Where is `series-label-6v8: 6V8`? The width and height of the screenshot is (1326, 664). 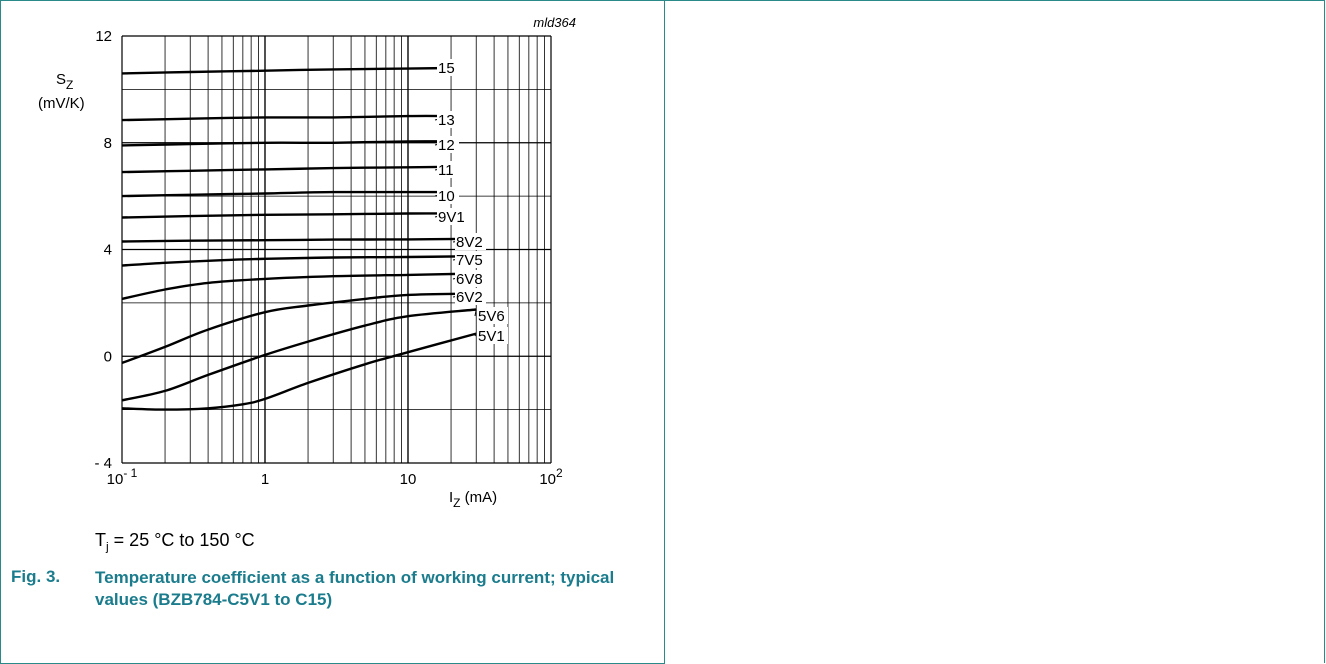 series-label-6v8: 6V8 is located at coordinates (469, 279).